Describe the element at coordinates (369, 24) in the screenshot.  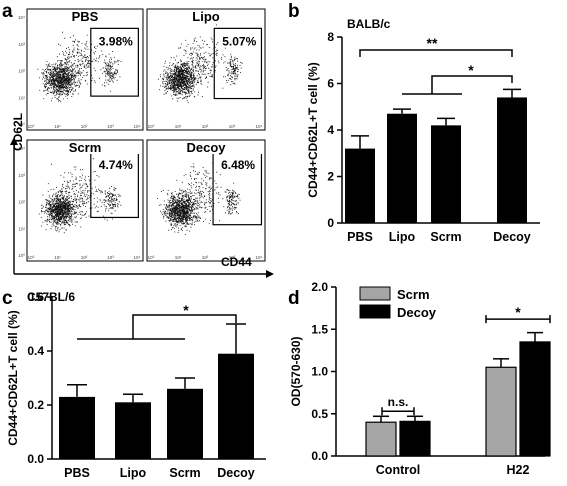
I see `chart-title: BALB/c` at that location.